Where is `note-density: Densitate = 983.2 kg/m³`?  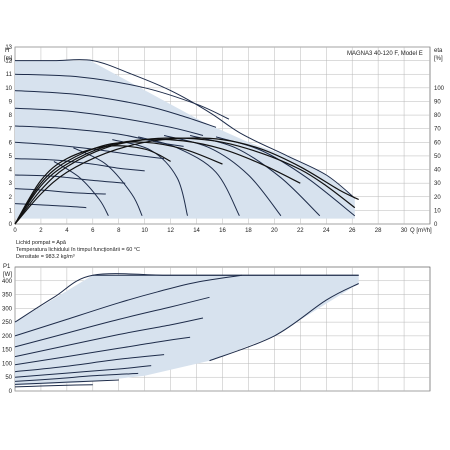 note-density: Densitate = 983.2 kg/m³ is located at coordinates (45, 257).